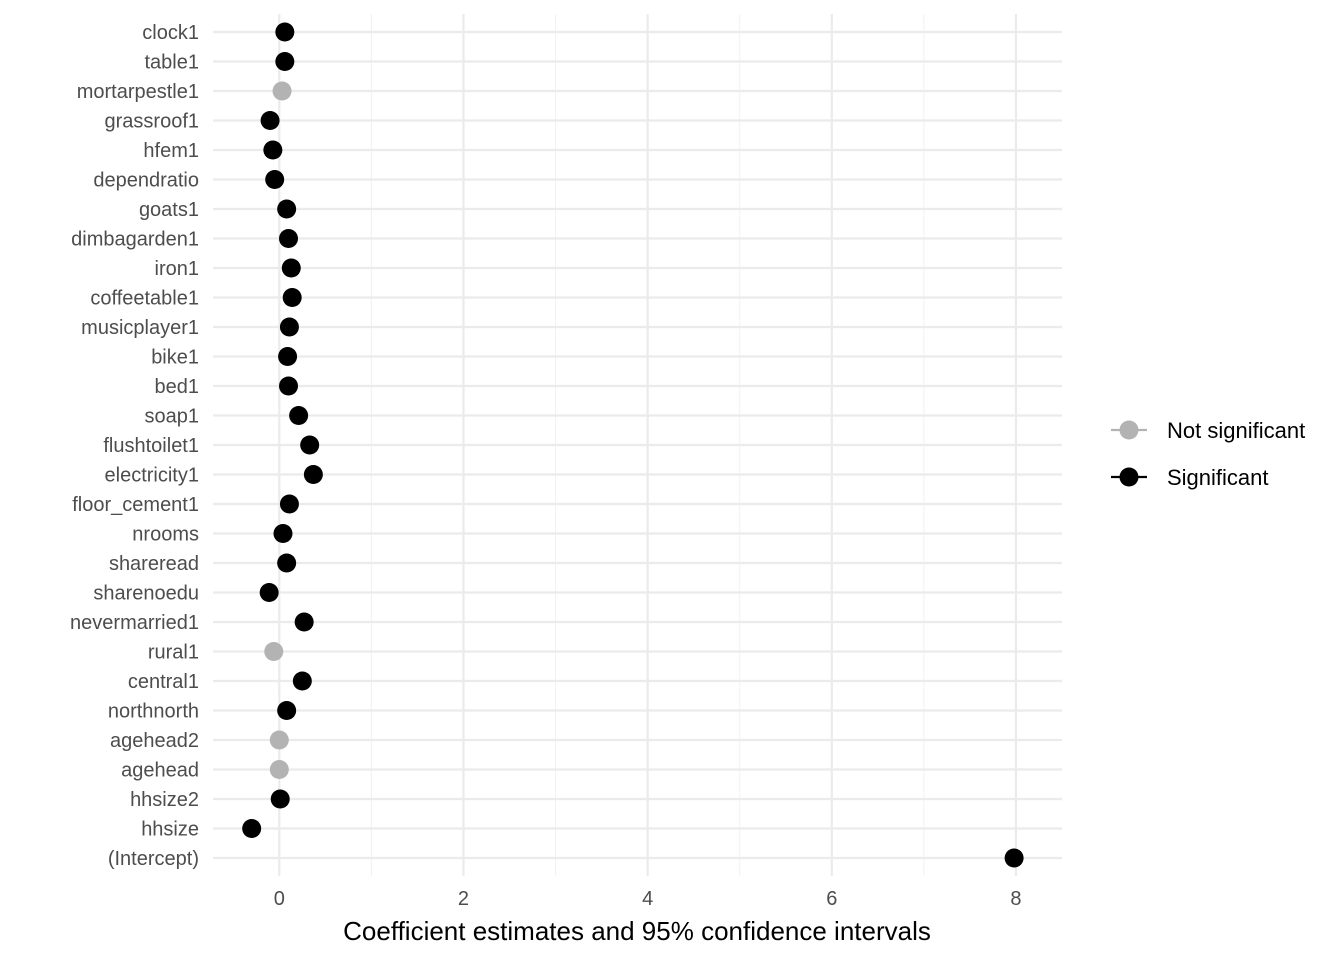 Image resolution: width=1344 pixels, height=960 pixels. I want to click on y-tick-label: clock1, so click(170, 33).